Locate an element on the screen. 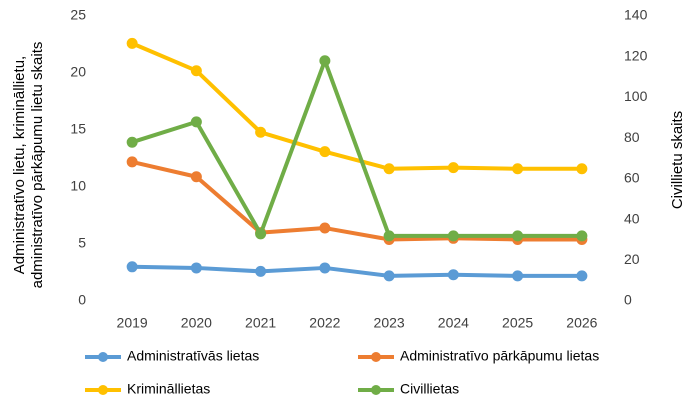  y2-axis-title: Civillietu skaits is located at coordinates (677, 160).